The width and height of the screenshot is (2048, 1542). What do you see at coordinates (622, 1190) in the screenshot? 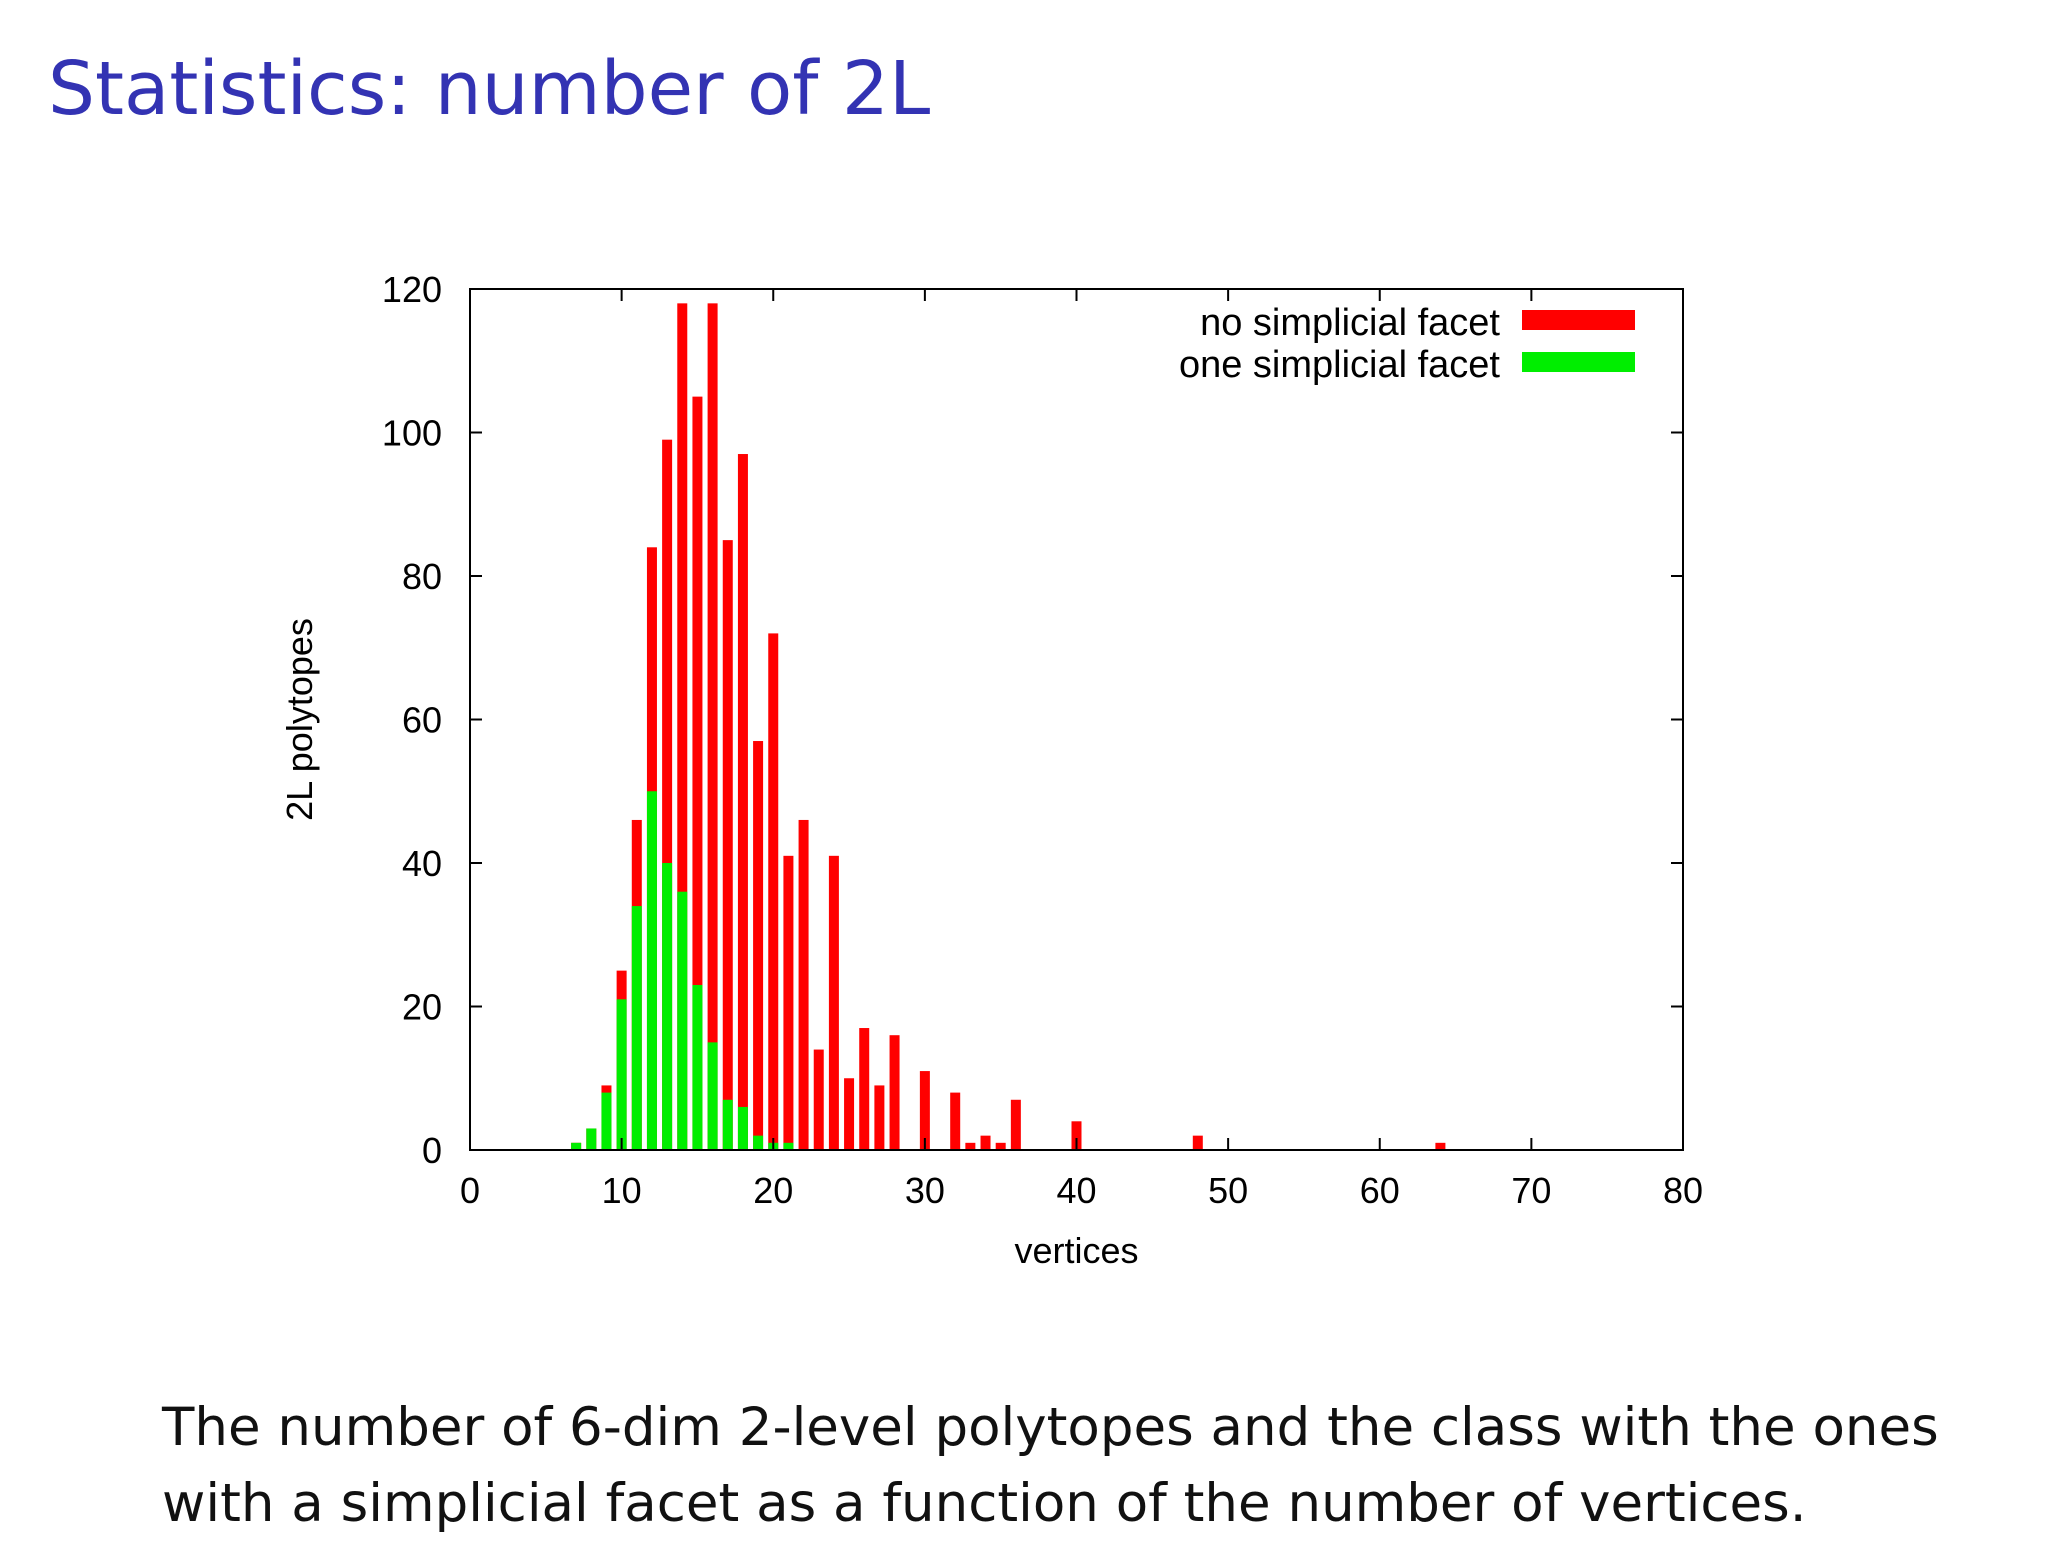
I see `x-tick-label-10: 10` at bounding box center [622, 1190].